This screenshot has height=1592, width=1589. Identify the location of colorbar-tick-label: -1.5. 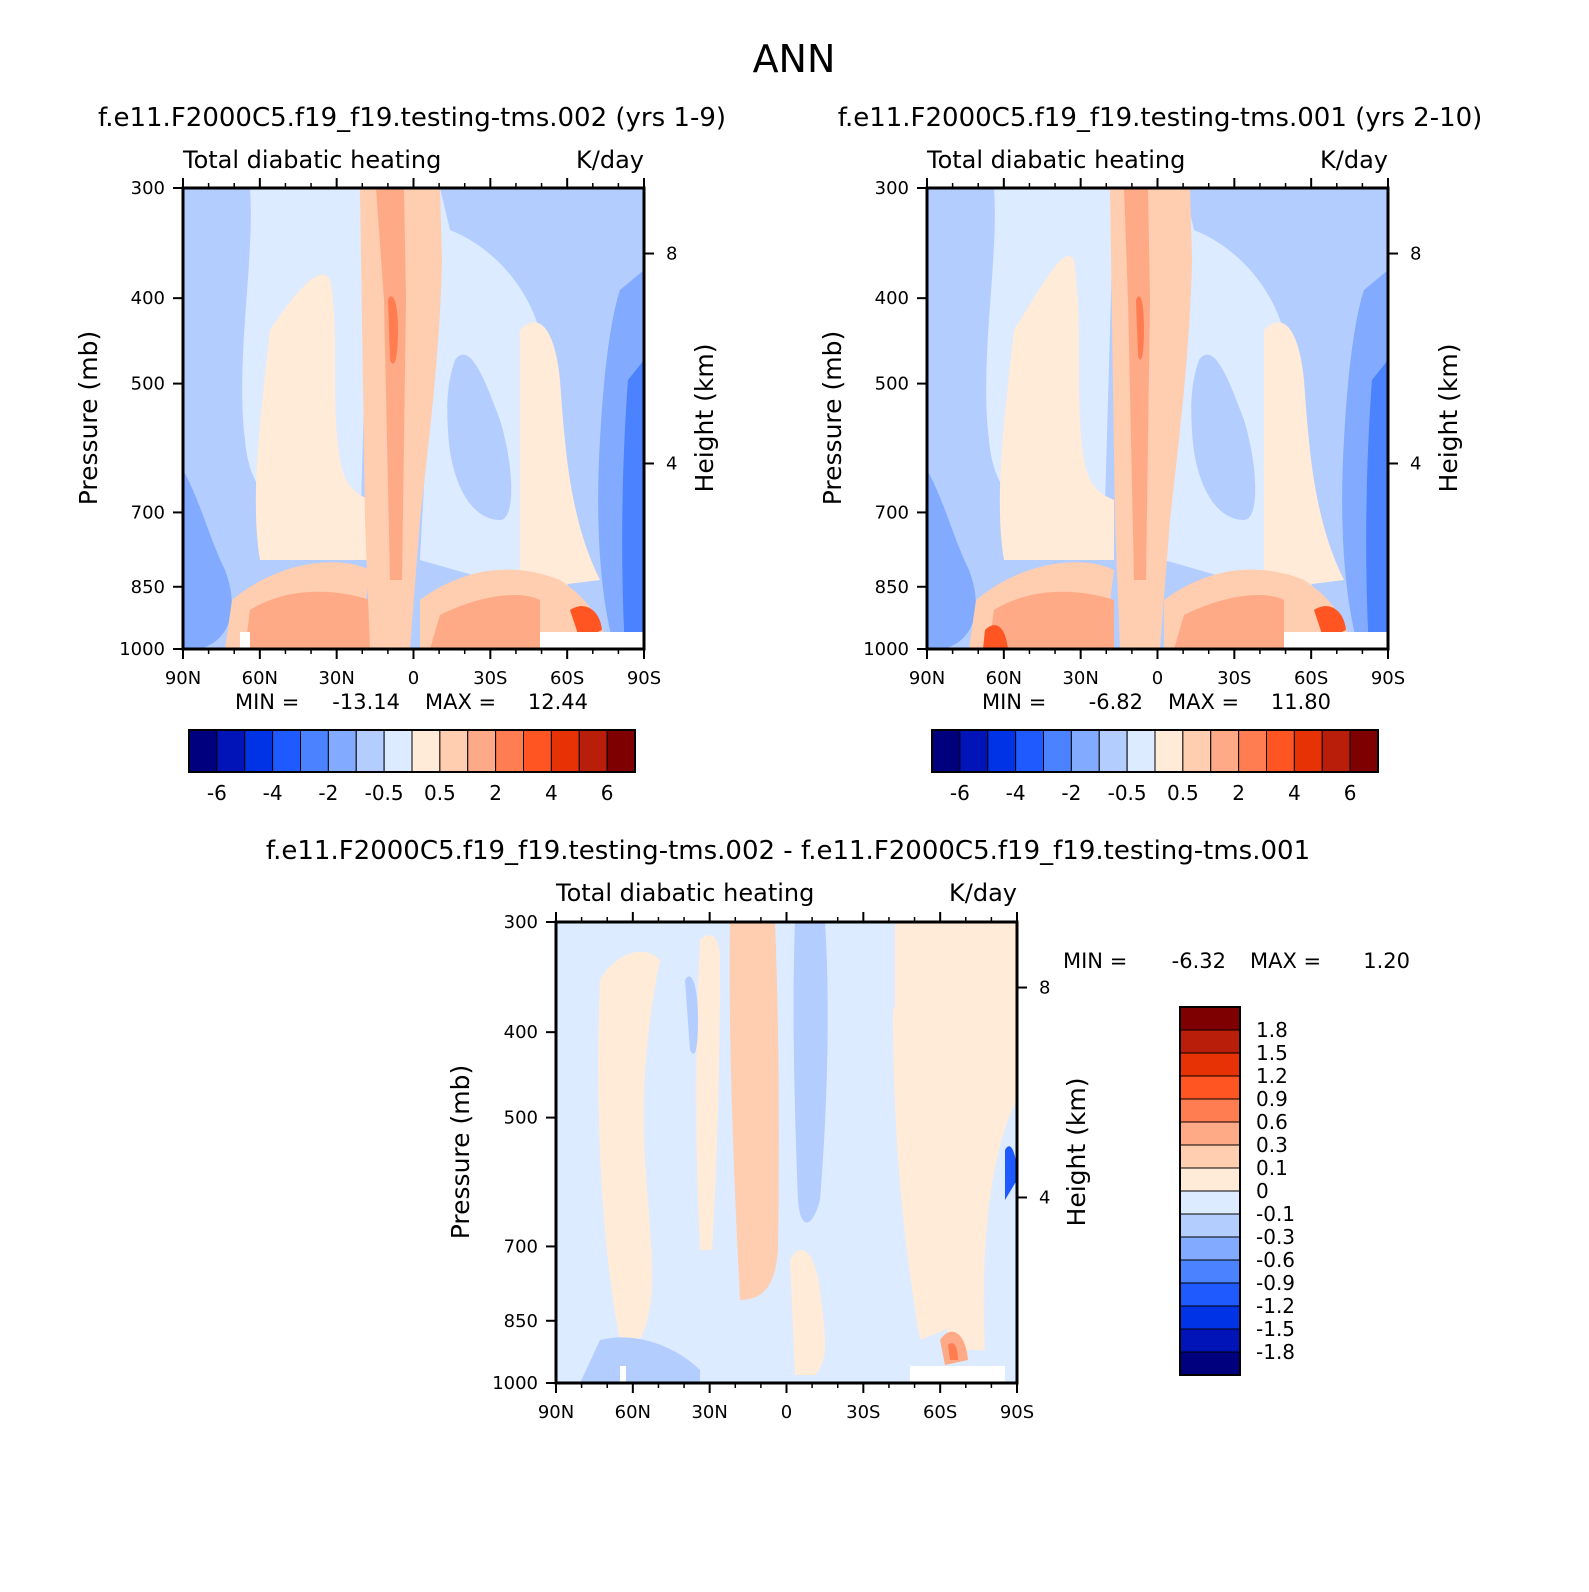
(1275, 1329).